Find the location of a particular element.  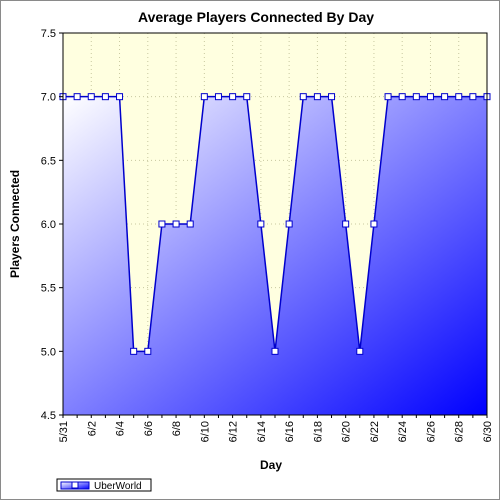

y-tick-label-6: 7.5 is located at coordinates (48, 34).